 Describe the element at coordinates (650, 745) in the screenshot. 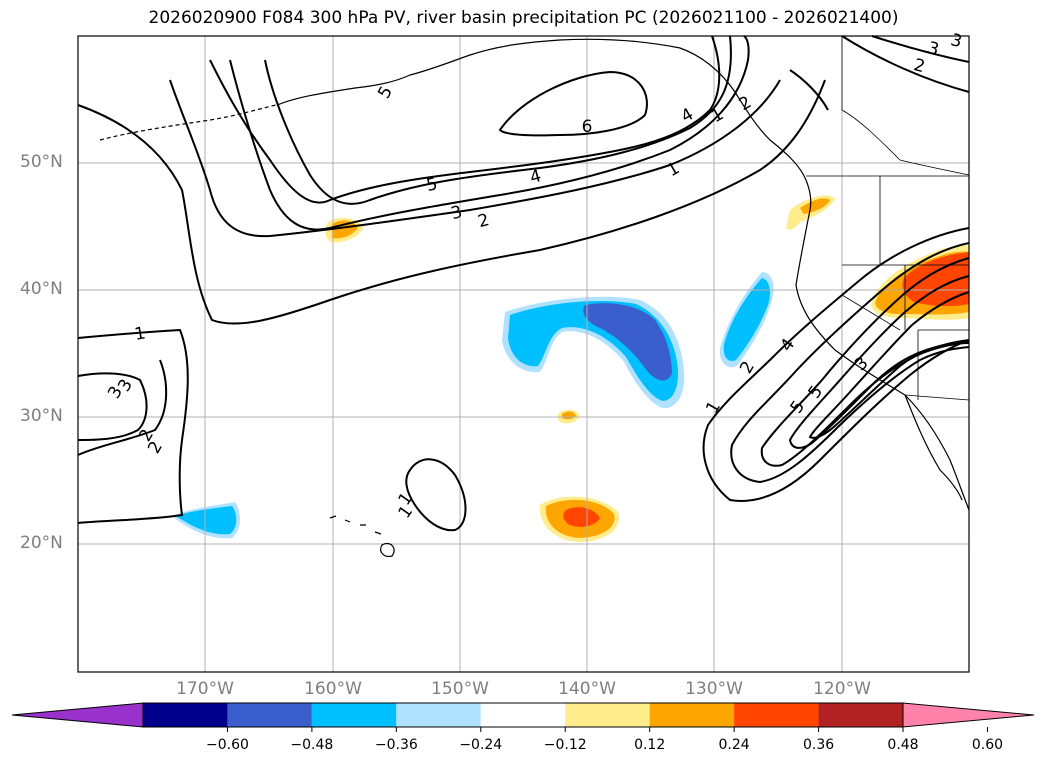

I see `colorbar-tick-label: 0.12` at that location.